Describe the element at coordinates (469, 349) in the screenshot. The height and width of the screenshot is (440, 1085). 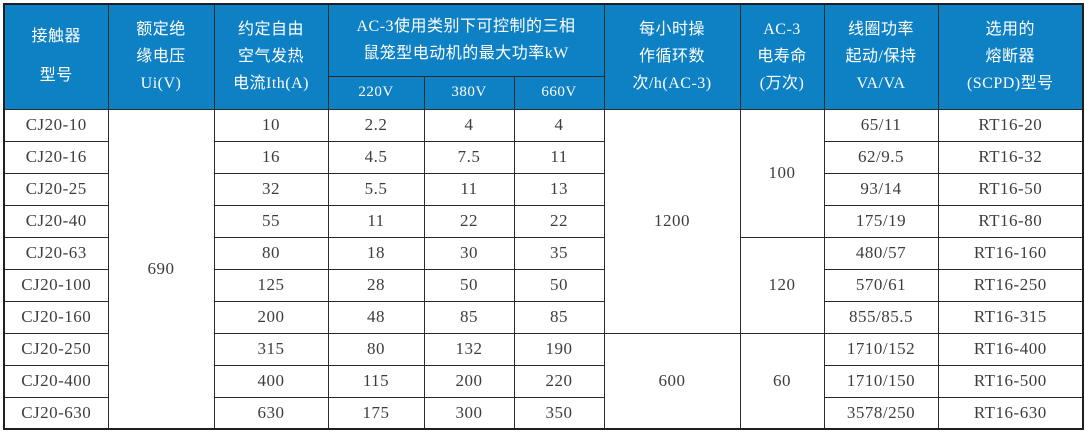
I see `cell-kw380: 132` at that location.